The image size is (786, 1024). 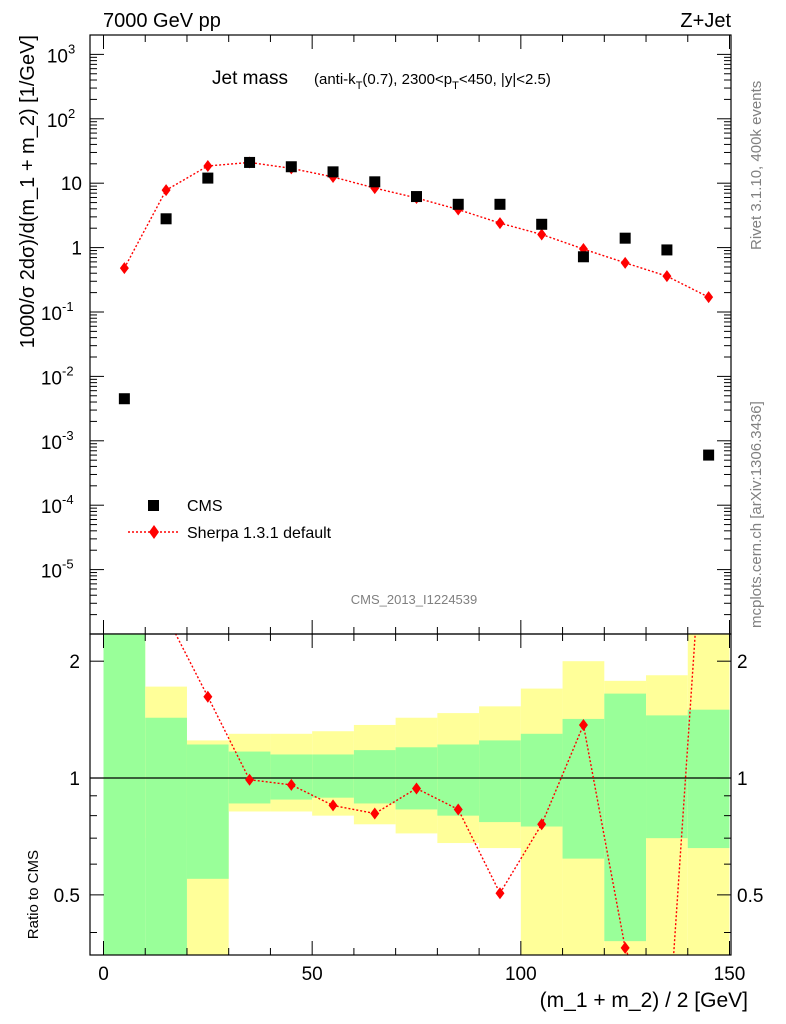 I want to click on ratio-ytick-label: 1, so click(x=74, y=779).